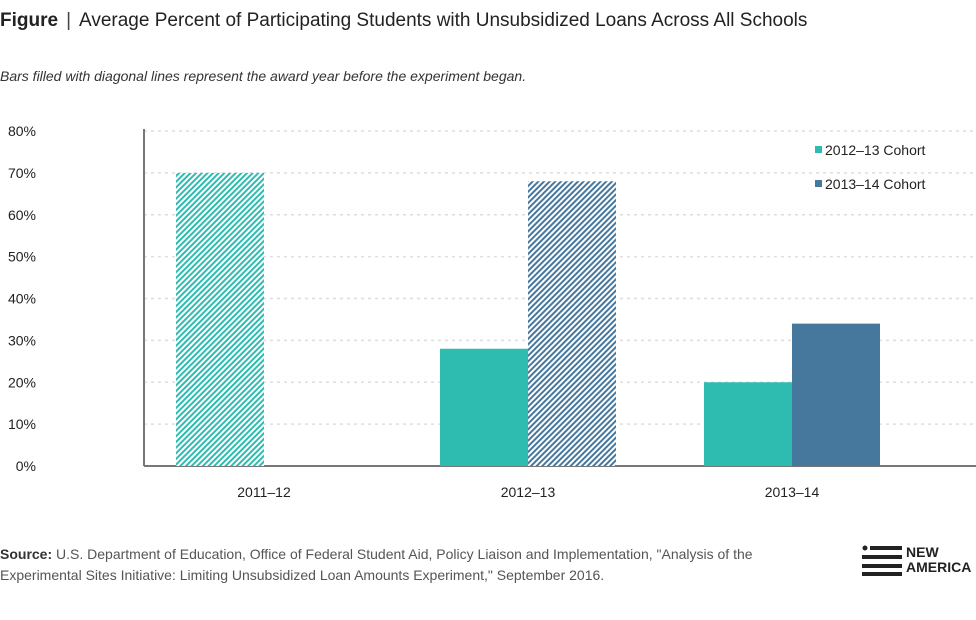  I want to click on source-label: Source:, so click(26, 554).